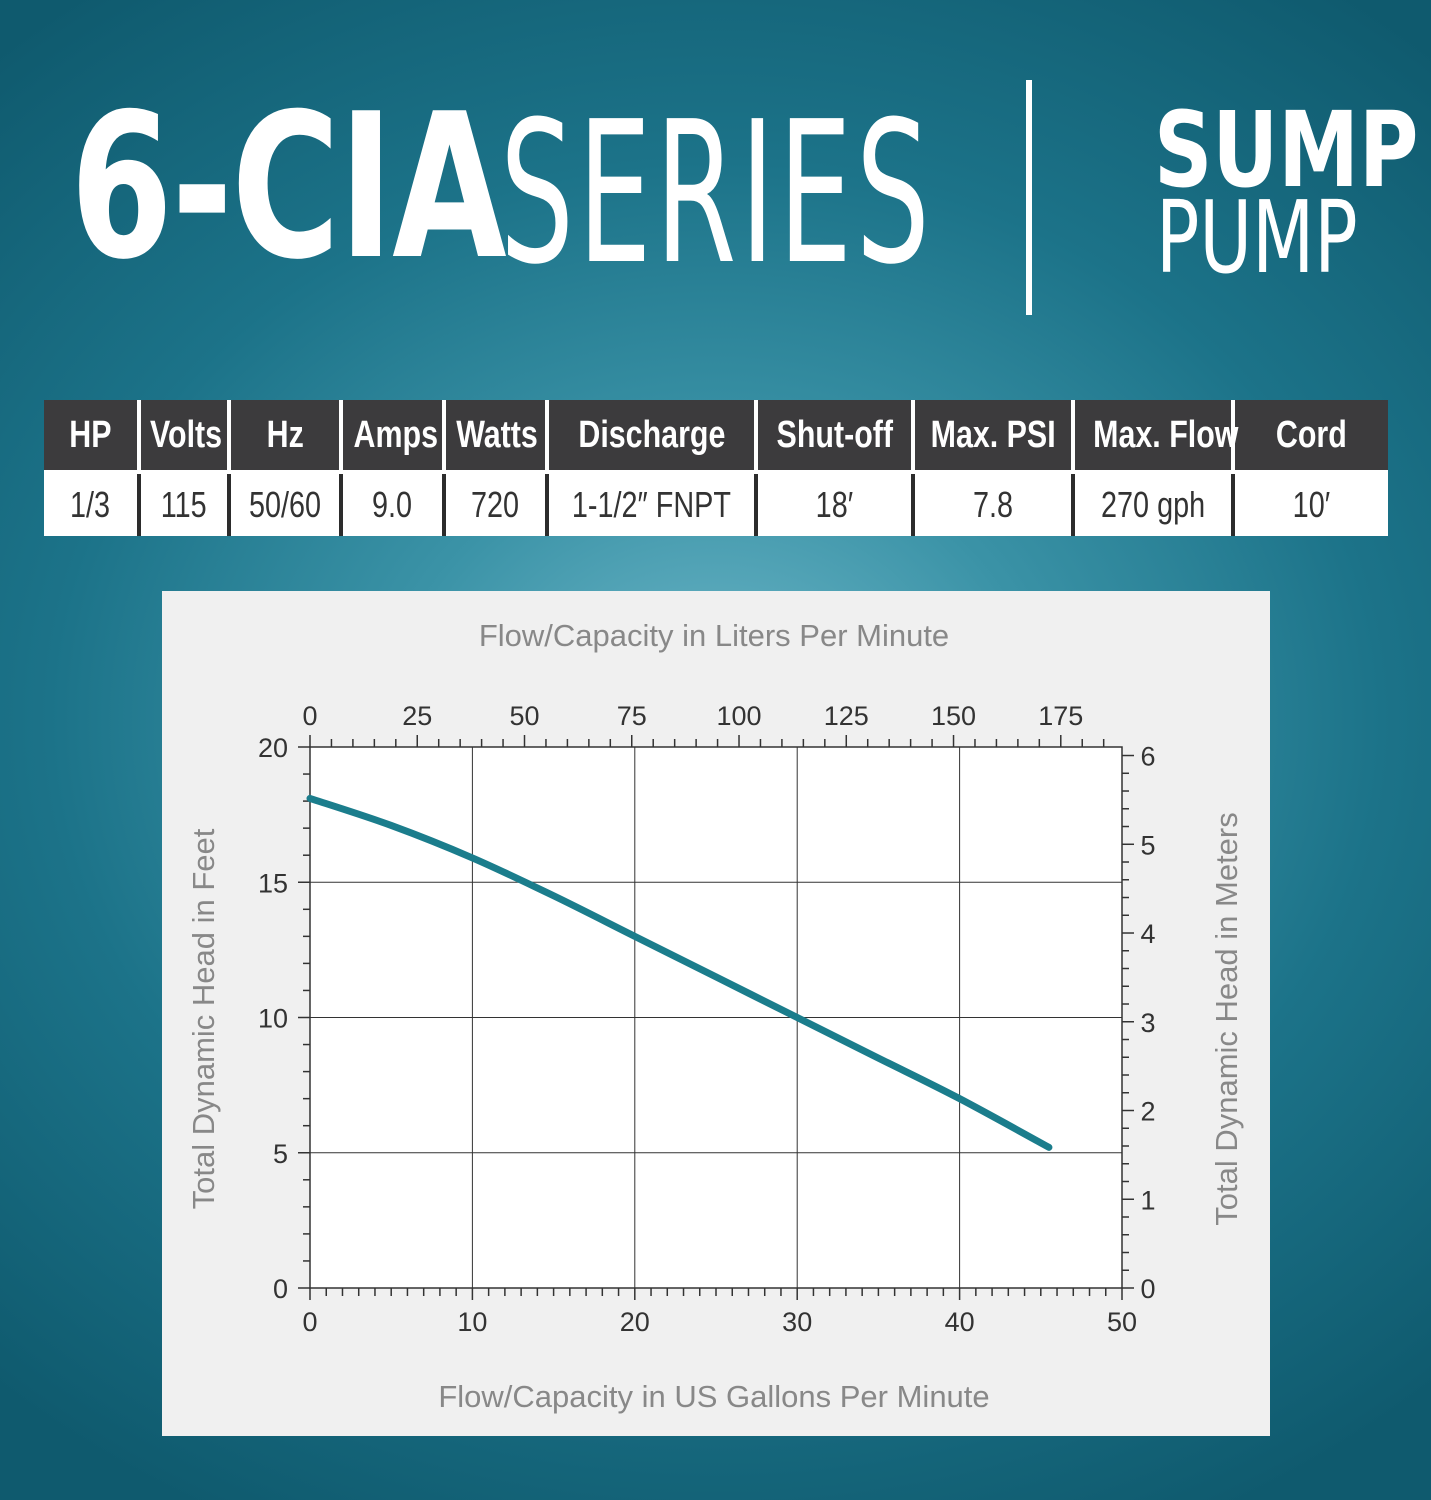 This screenshot has width=1431, height=1500. Describe the element at coordinates (309, 1322) in the screenshot. I see `bottom-x-tick-label: 0` at that location.